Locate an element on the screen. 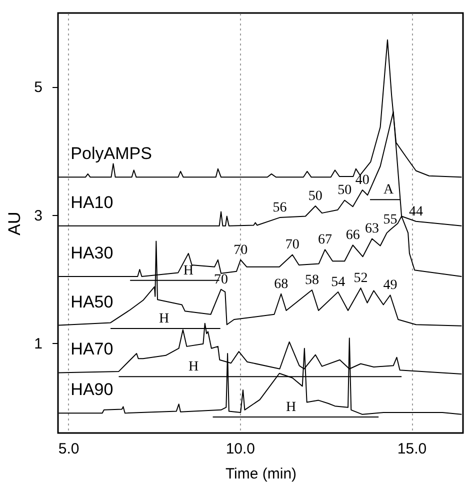  series-label: HA90 is located at coordinates (92, 390).